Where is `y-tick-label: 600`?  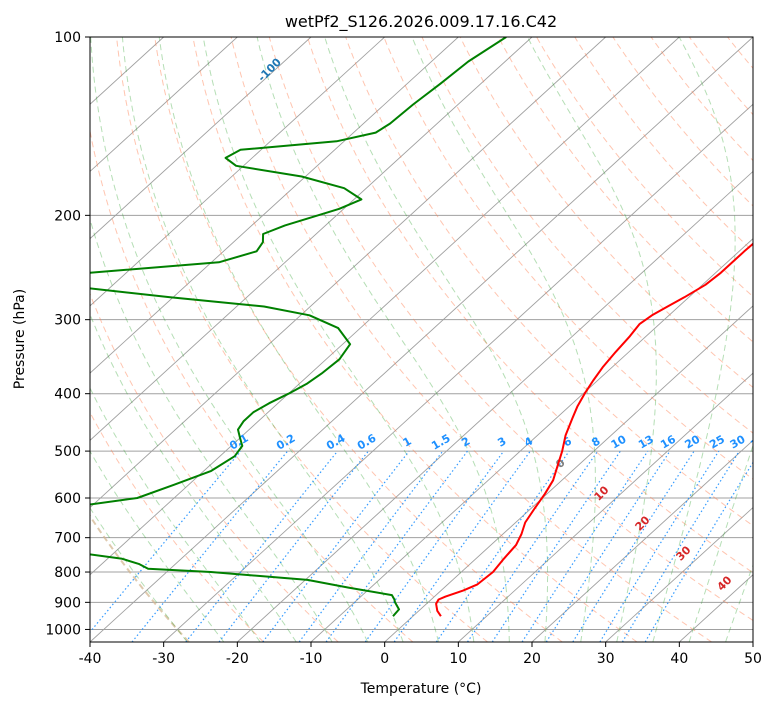 y-tick-label: 600 is located at coordinates (67, 499).